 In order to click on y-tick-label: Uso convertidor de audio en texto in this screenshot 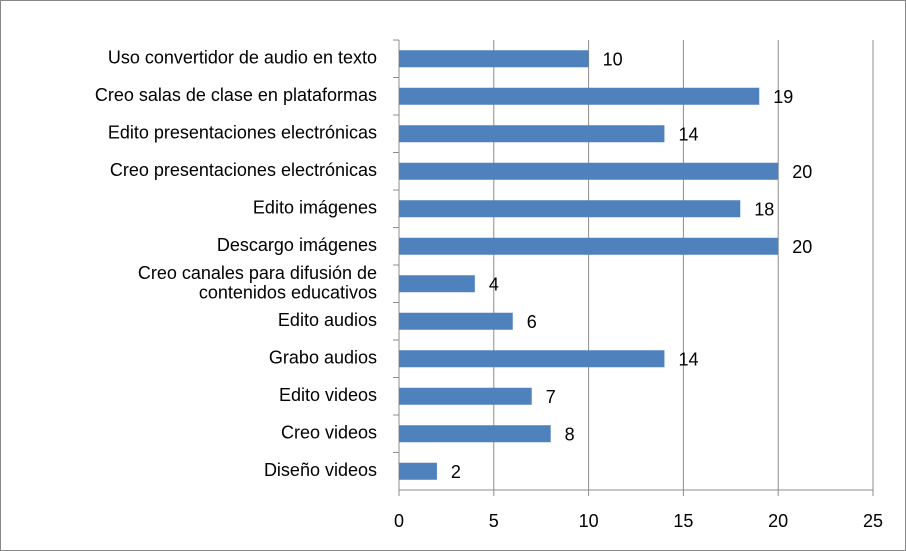, I will do `click(242, 58)`.